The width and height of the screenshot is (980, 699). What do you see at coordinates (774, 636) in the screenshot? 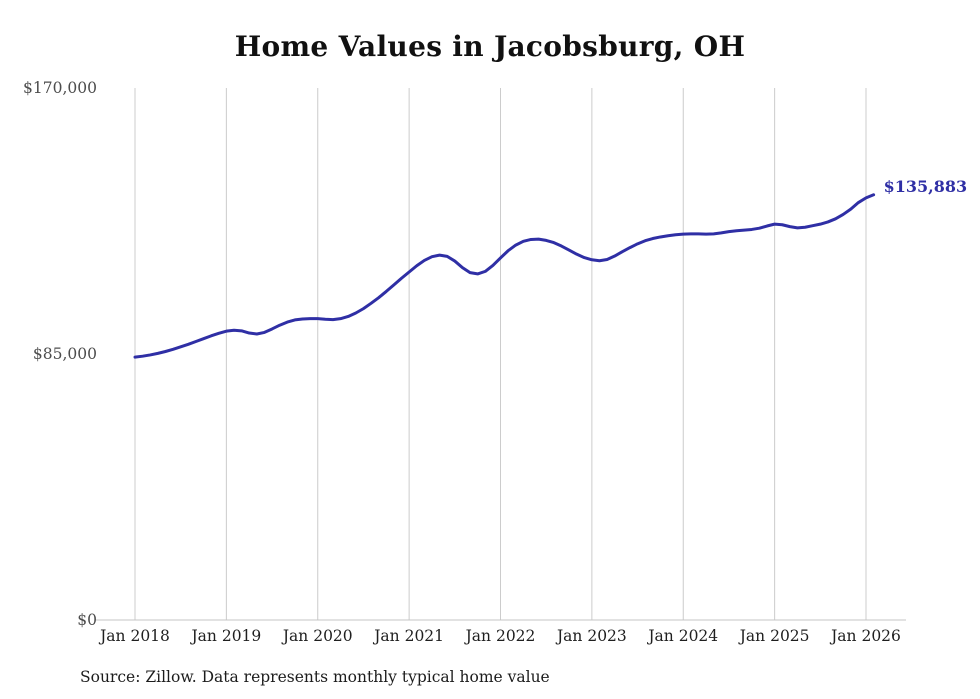
I see `x-tick-label: Jan 2025` at bounding box center [774, 636].